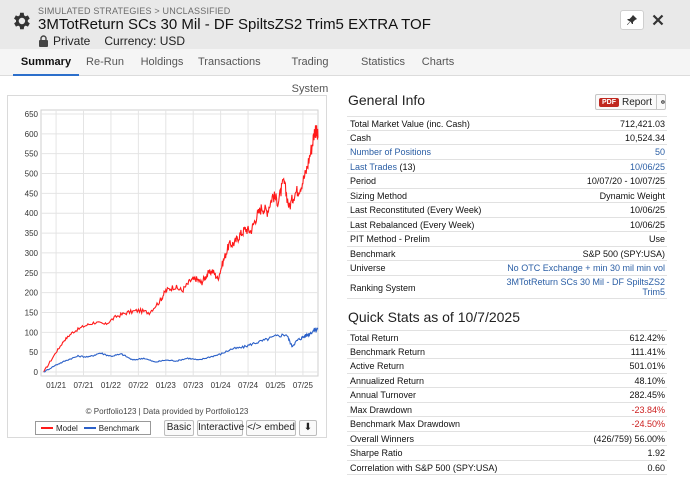 The image size is (690, 485). What do you see at coordinates (32, 174) in the screenshot?
I see `y-tick-label: 500` at bounding box center [32, 174].